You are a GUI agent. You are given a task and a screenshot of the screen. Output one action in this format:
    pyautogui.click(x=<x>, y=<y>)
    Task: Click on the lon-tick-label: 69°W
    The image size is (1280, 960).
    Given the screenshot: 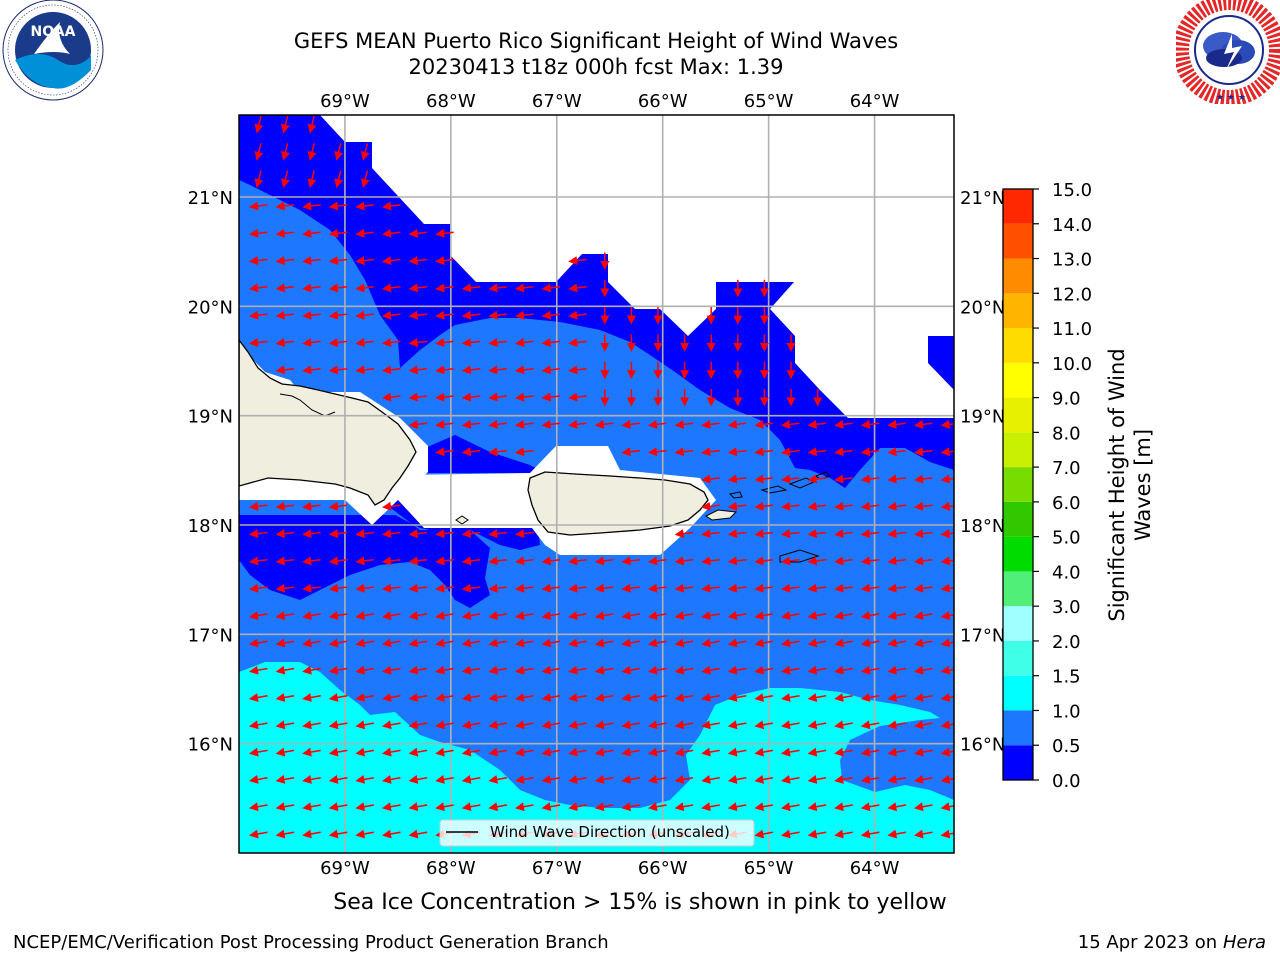 What is the action you would take?
    pyautogui.click(x=345, y=101)
    